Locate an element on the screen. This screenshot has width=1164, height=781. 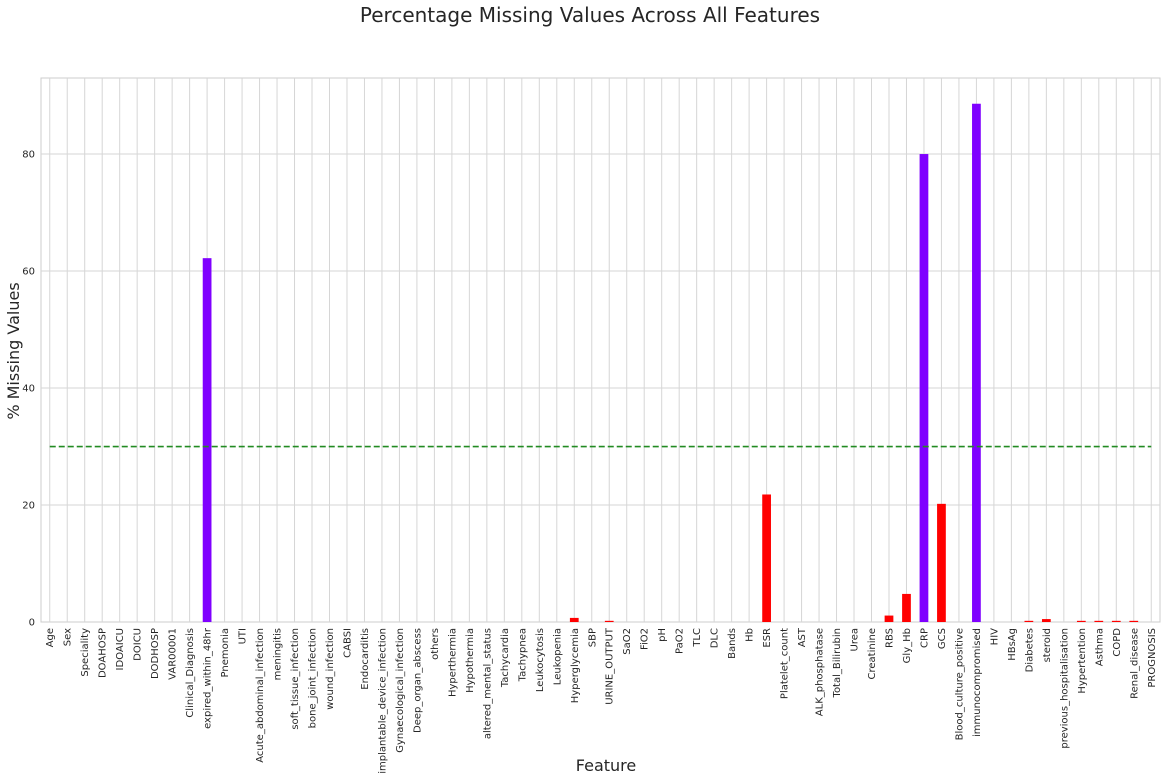
x-tick-label: Sex is located at coordinates (68, 637).